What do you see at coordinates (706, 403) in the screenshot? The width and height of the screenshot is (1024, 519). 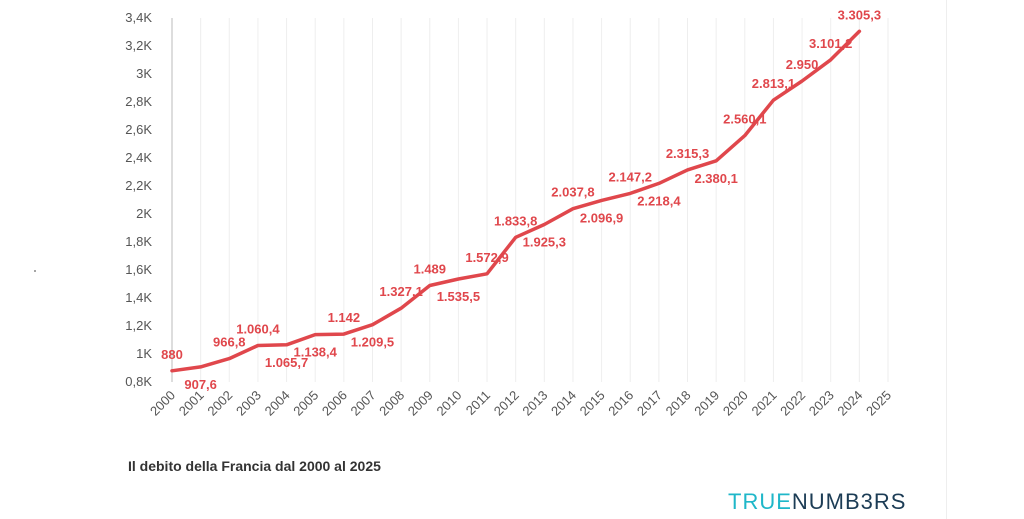 I see `x-tick-label: 2019` at bounding box center [706, 403].